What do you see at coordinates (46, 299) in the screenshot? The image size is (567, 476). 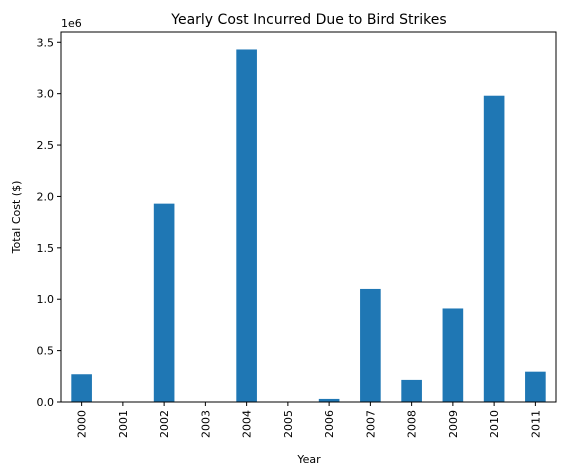 I see `y-tick-label: 1.0` at bounding box center [46, 299].